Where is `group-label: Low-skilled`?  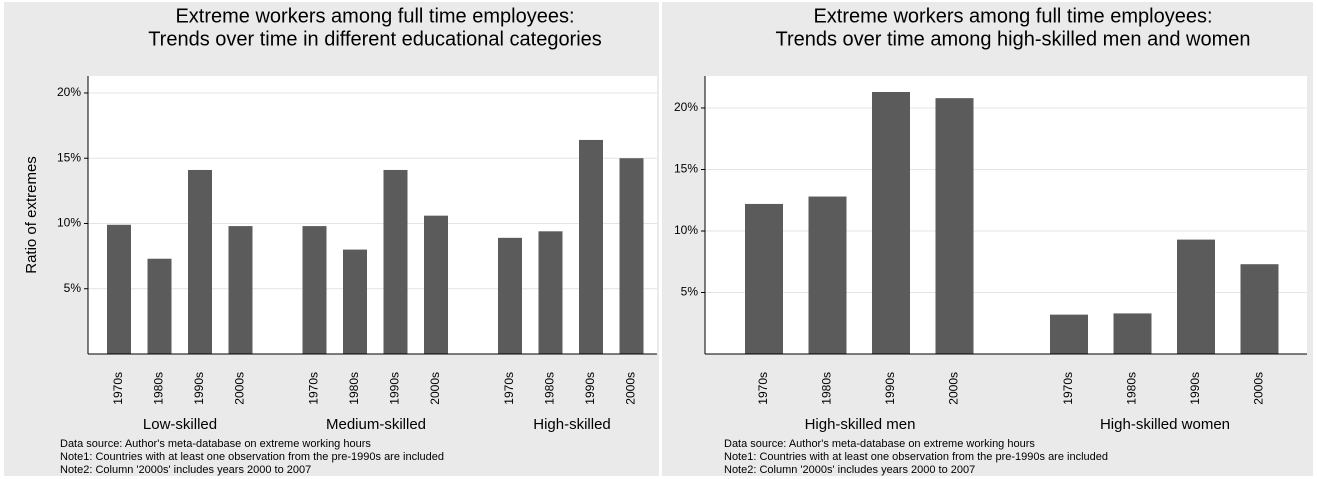 group-label: Low-skilled is located at coordinates (180, 424).